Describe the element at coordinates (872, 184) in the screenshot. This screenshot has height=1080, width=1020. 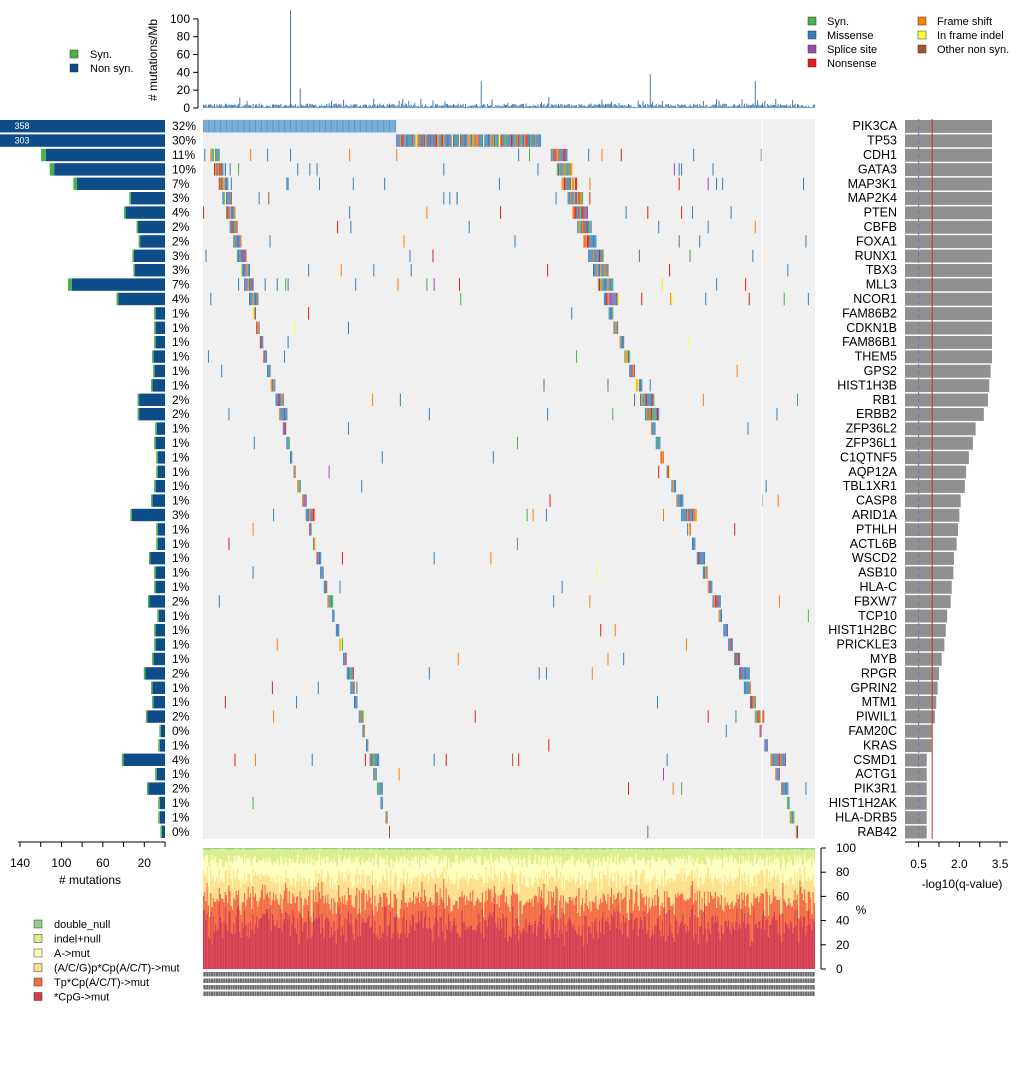
I see `gene-label: MAP3K1` at that location.